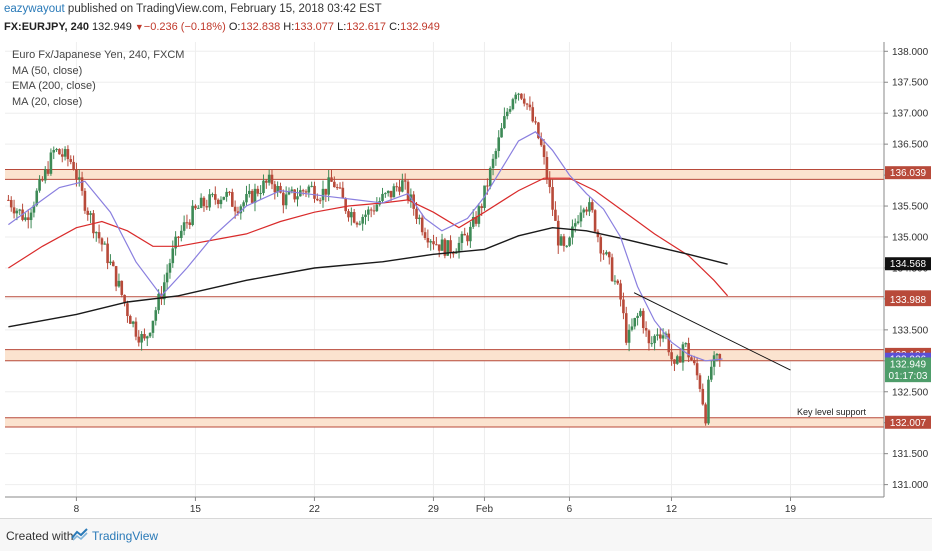  Describe the element at coordinates (434, 509) in the screenshot. I see `time-tick-label: 29` at that location.